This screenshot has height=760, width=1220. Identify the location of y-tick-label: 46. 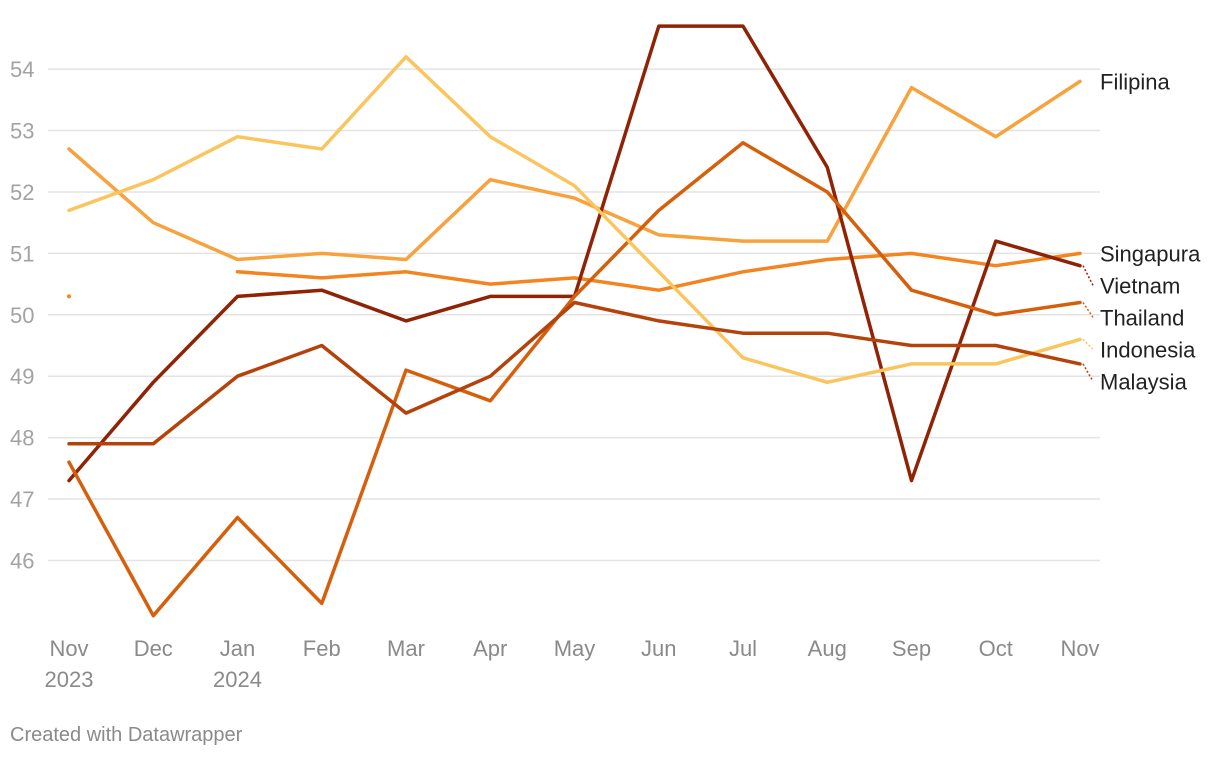
(22, 560).